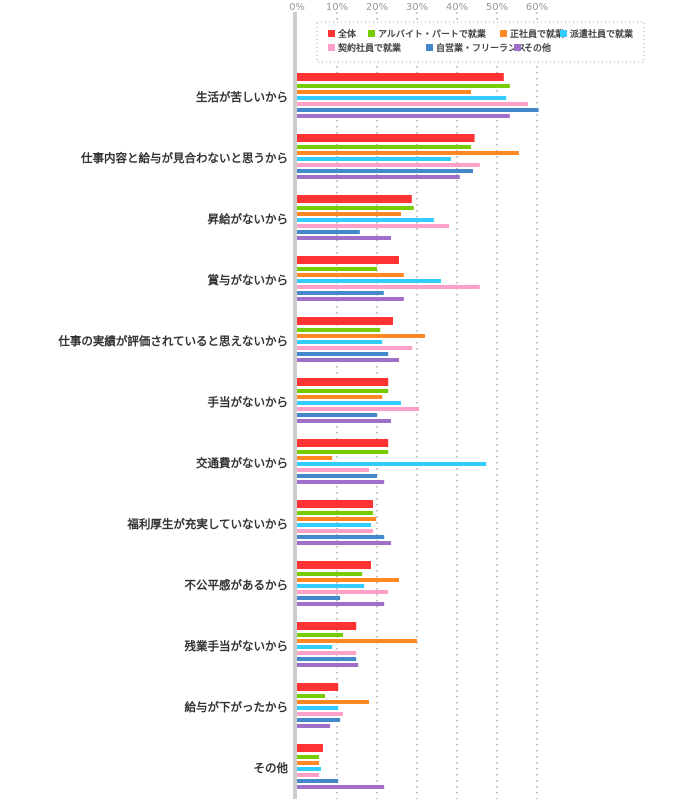 The width and height of the screenshot is (696, 799). What do you see at coordinates (237, 585) in the screenshot?
I see `category-label: 不公平感があるから` at bounding box center [237, 585].